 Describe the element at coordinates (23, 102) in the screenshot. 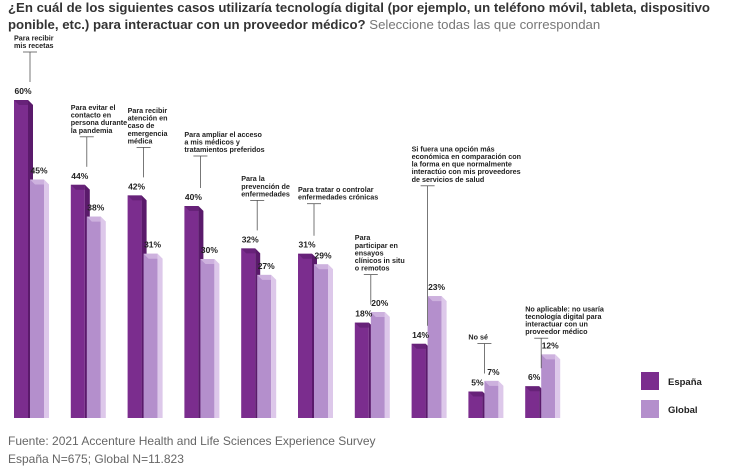

I see `bar-espana-1-top` at that location.